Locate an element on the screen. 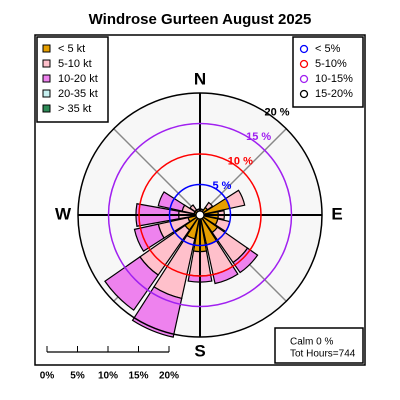 Image resolution: width=400 pixels, height=400 pixels. scale-label: 5% is located at coordinates (77, 376).